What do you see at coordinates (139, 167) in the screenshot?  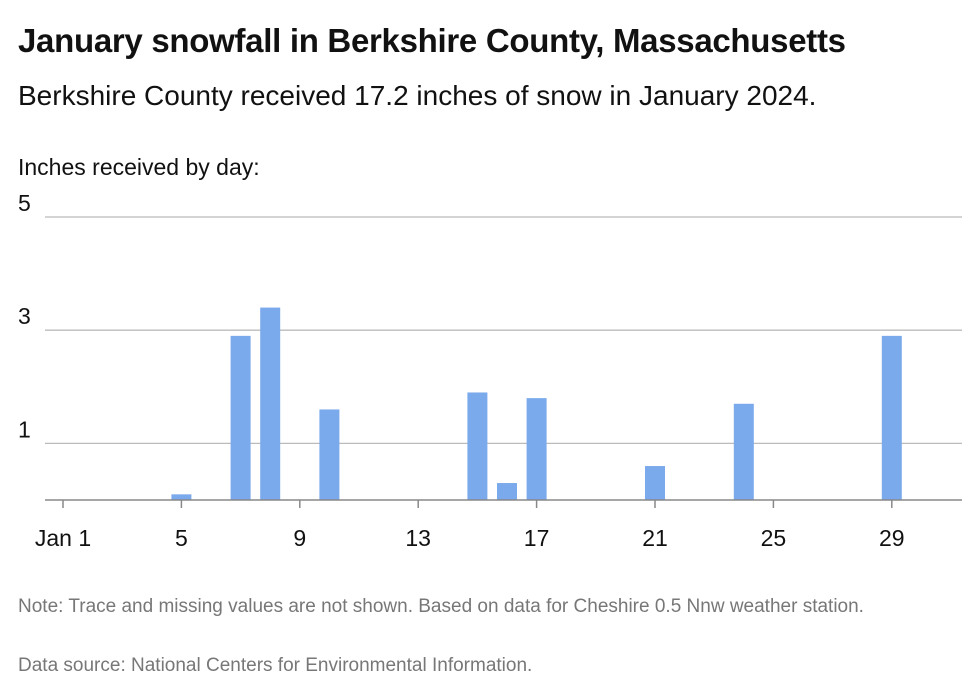 I see `y-axis-caption: Inches received by day:` at bounding box center [139, 167].